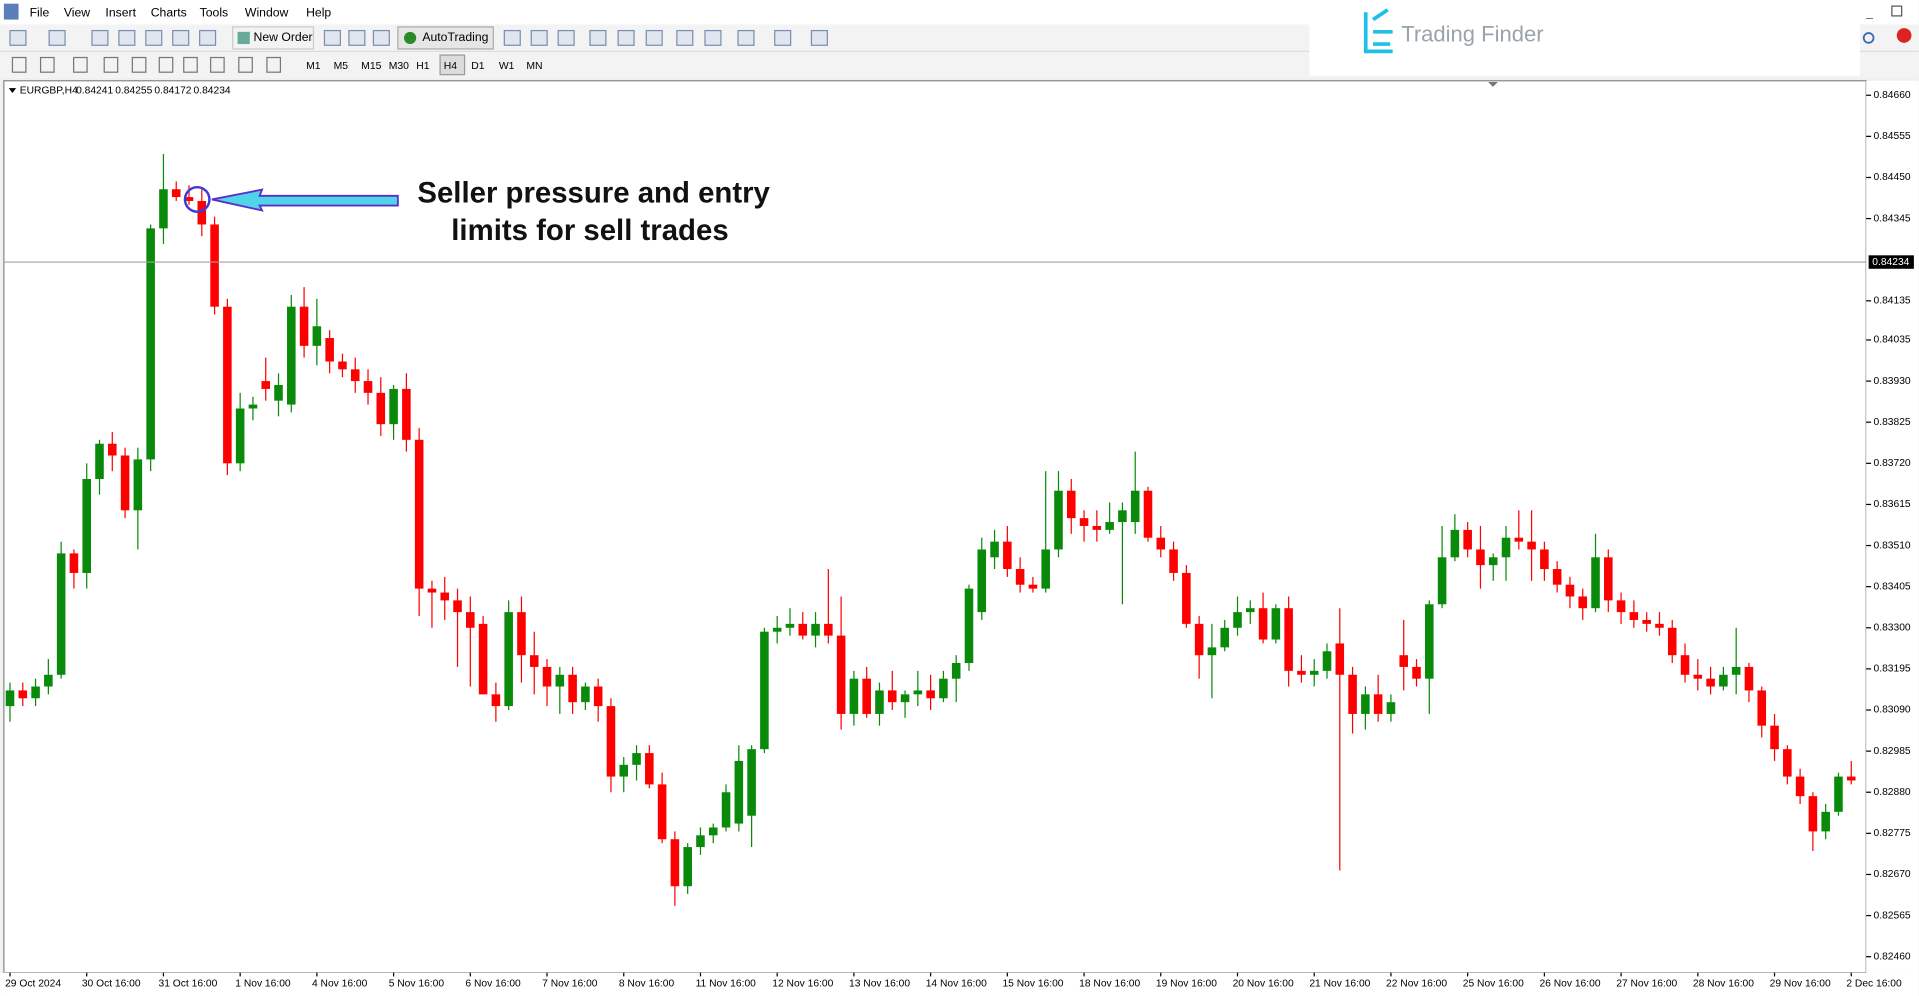 This screenshot has height=996, width=1919. I want to click on notification-badge, so click(1904, 35).